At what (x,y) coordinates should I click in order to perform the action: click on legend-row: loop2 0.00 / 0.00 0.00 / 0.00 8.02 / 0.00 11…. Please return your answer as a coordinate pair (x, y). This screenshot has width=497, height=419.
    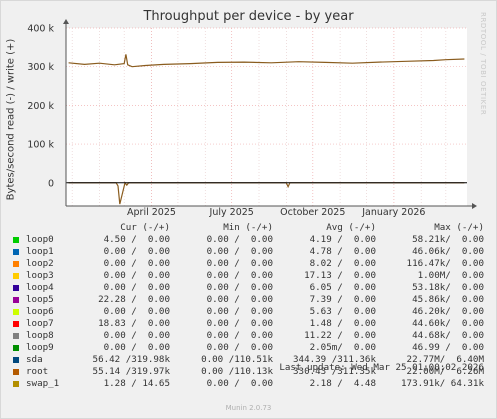
    Looking at the image, I should click on (248, 264).